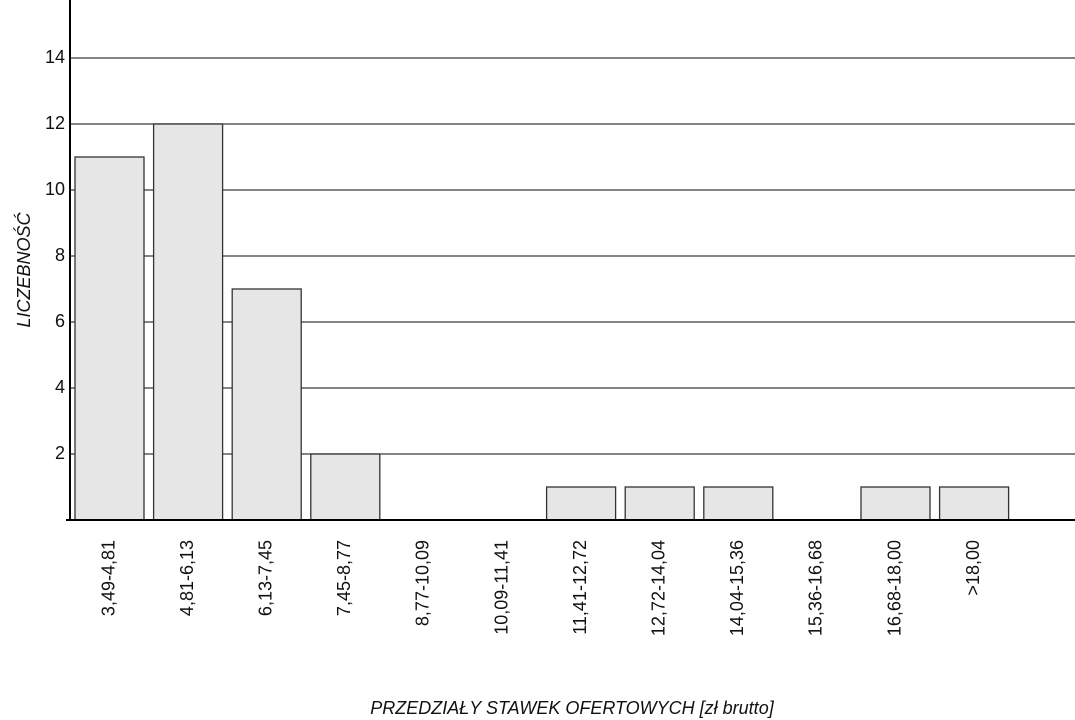 The image size is (1075, 720). I want to click on y-tick-label: 2, so click(60, 453).